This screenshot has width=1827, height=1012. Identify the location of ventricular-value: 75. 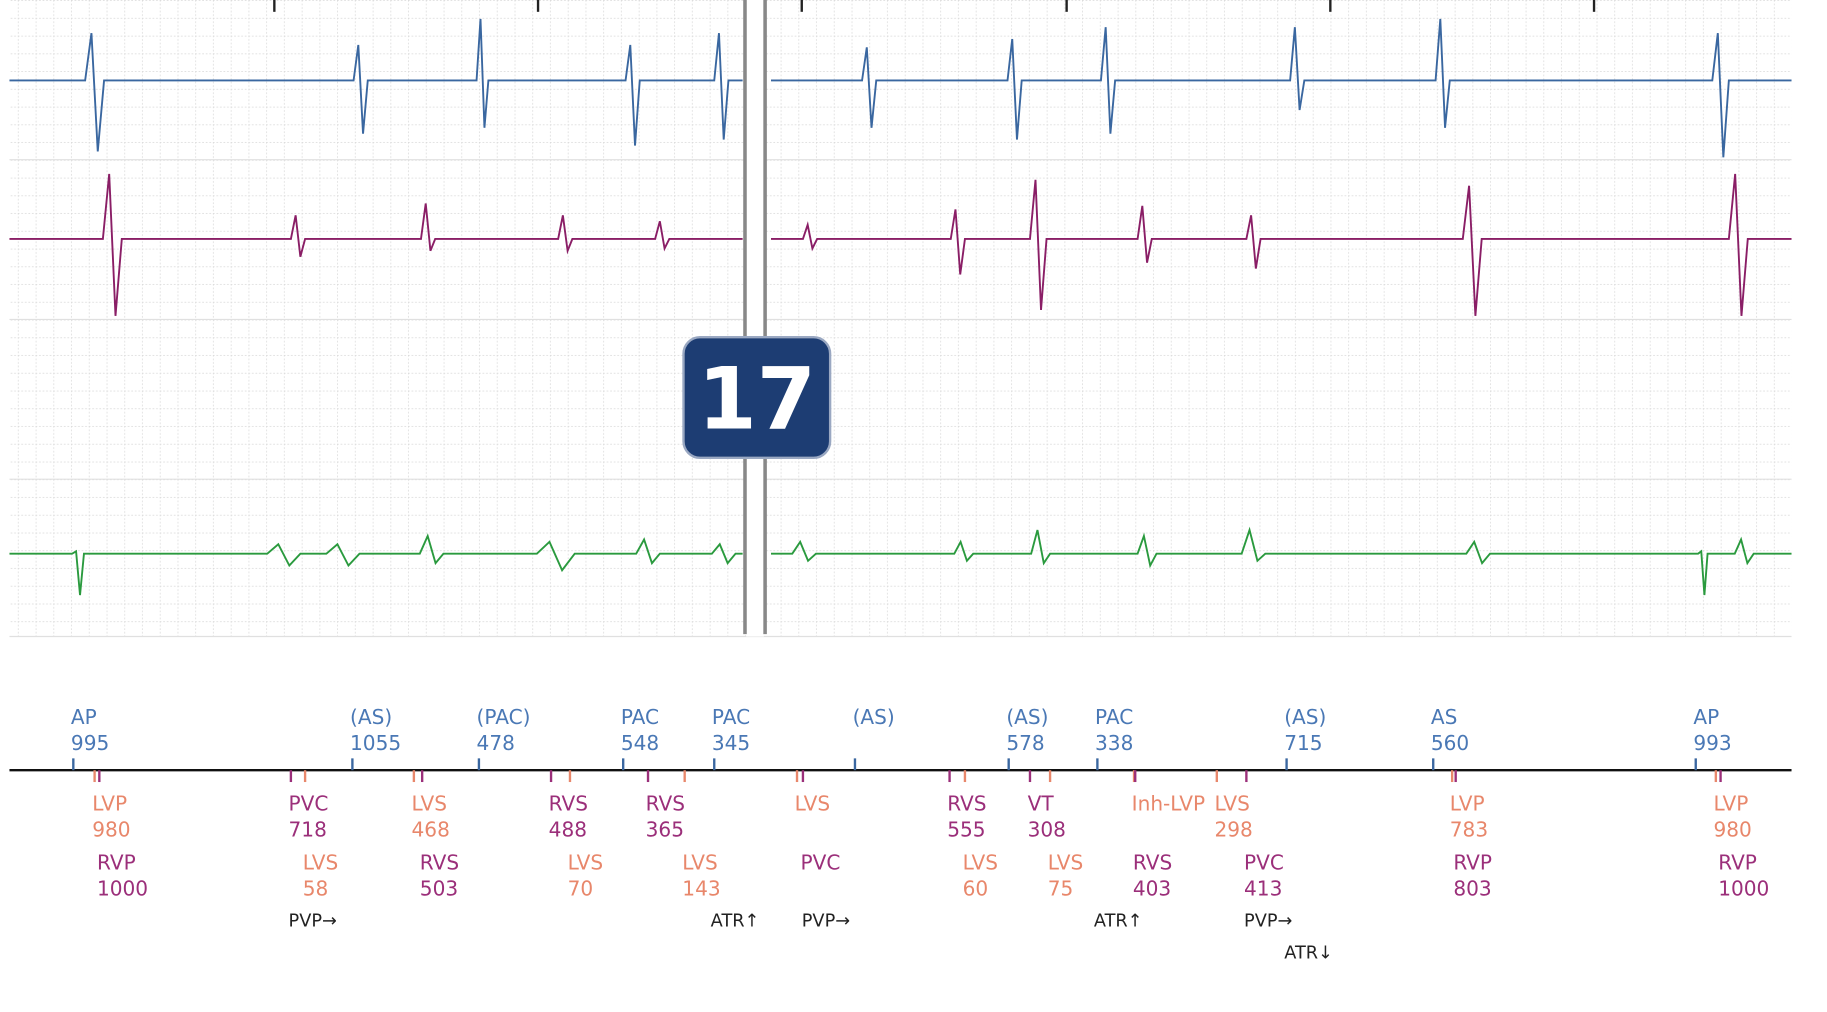
(1061, 889).